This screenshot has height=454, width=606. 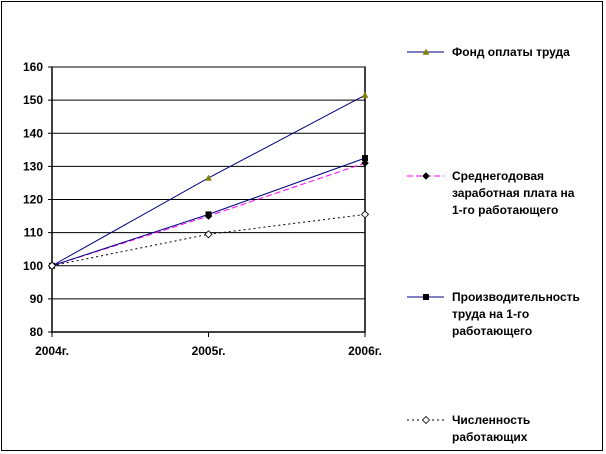 I want to click on y-tick-label: 110, so click(x=34, y=233).